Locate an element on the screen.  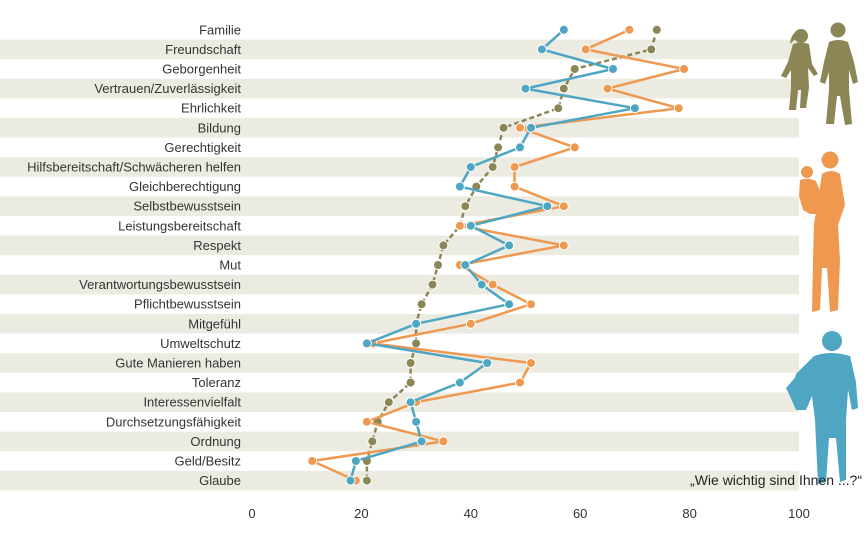
pictograms is located at coordinates (819, 253).